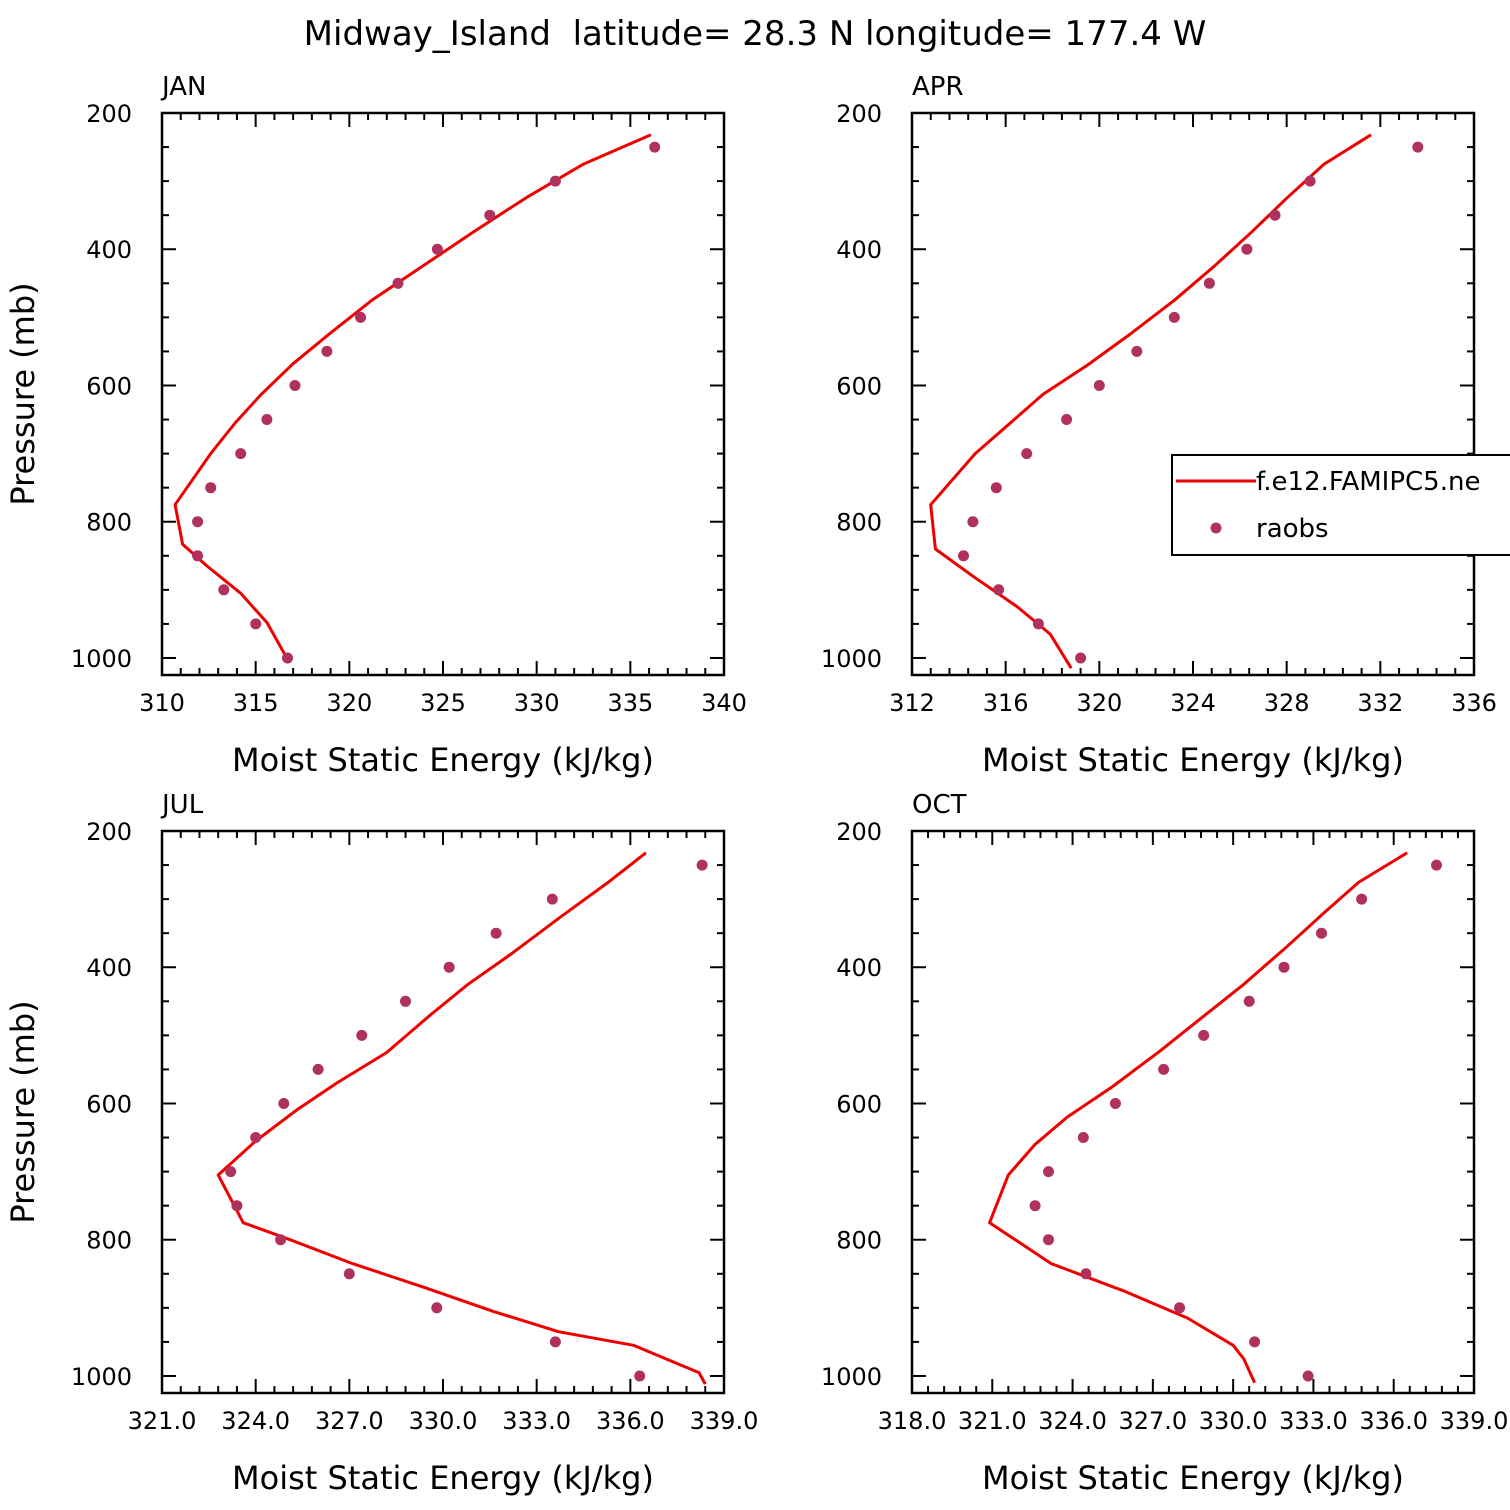 Image resolution: width=1510 pixels, height=1510 pixels. Describe the element at coordinates (1368, 482) in the screenshot. I see `legend-label: f.e12.FAMIPC5.ne` at that location.